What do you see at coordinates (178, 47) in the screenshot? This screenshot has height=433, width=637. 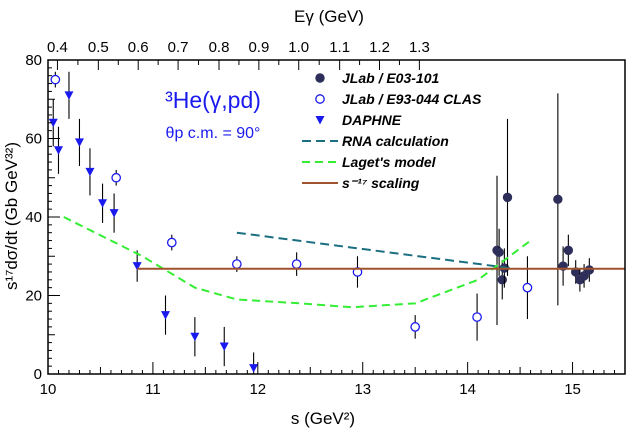 I see `top-tick-label: 0.7` at bounding box center [178, 47].